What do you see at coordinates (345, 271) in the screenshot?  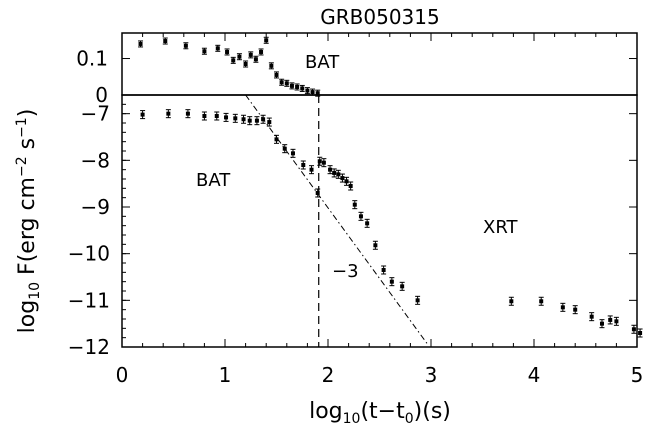 I see `slope-annotation: −3` at bounding box center [345, 271].